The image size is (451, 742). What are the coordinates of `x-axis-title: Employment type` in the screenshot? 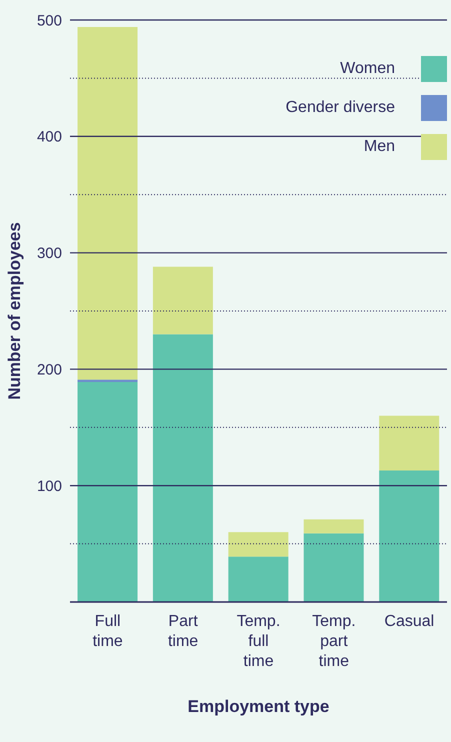 It's located at (259, 706).